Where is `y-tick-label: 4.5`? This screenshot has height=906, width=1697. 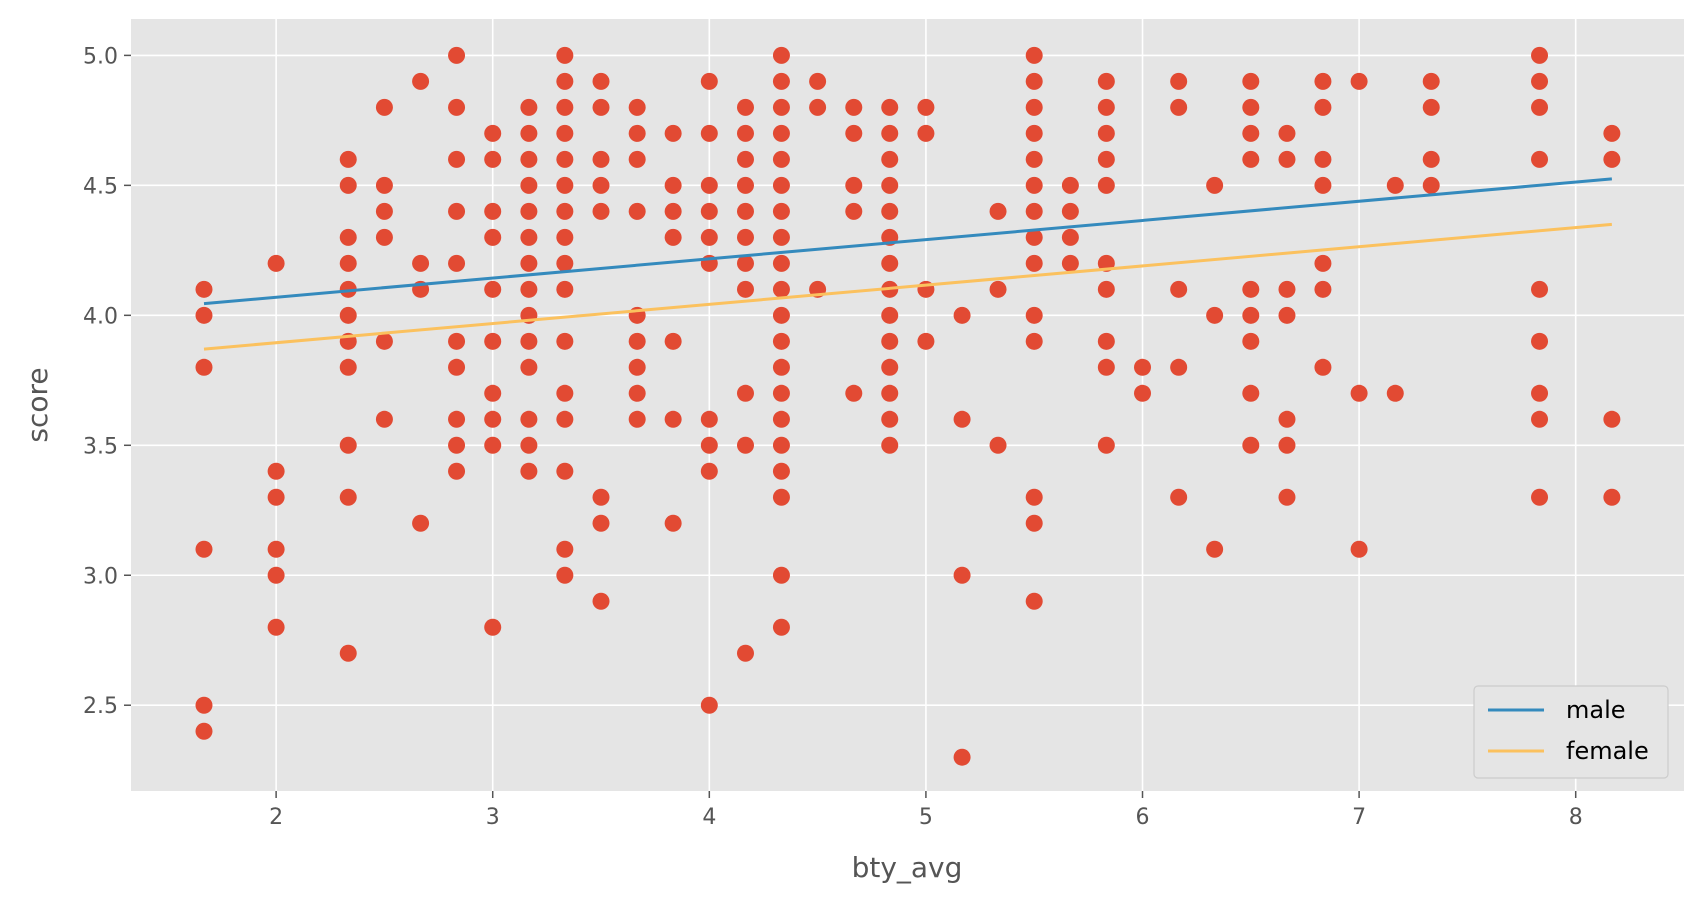
y-tick-label: 4.5 is located at coordinates (100, 186).